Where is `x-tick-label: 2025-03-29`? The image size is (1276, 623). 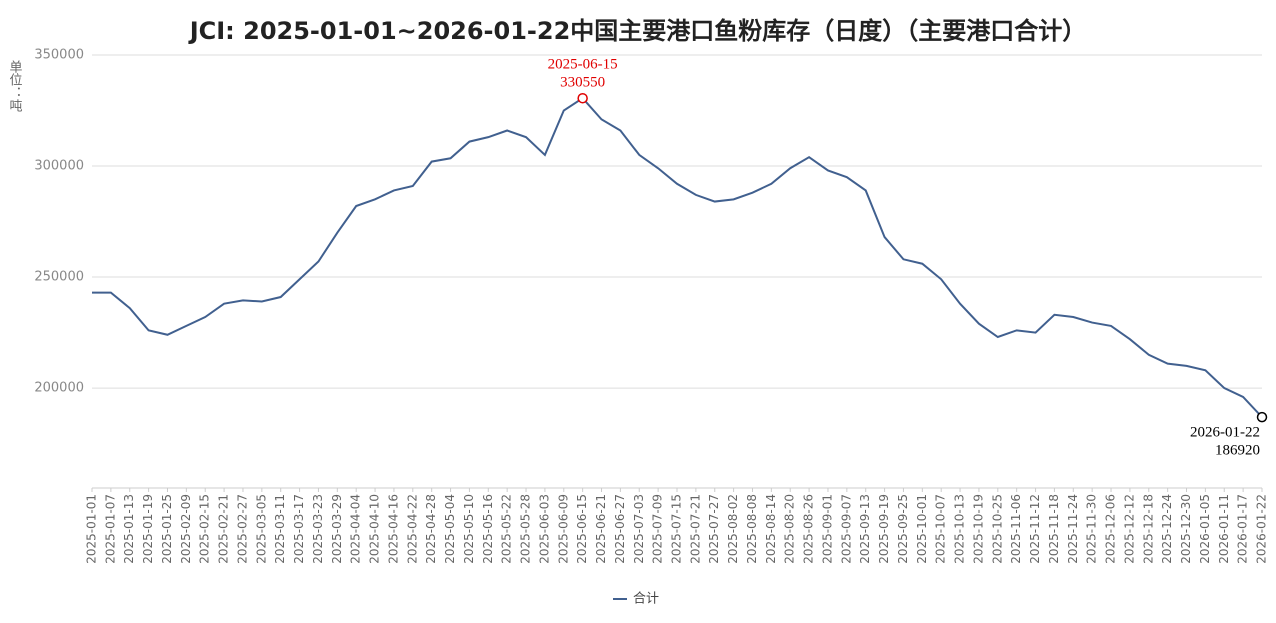
x-tick-label: 2025-03-29 is located at coordinates (337, 529).